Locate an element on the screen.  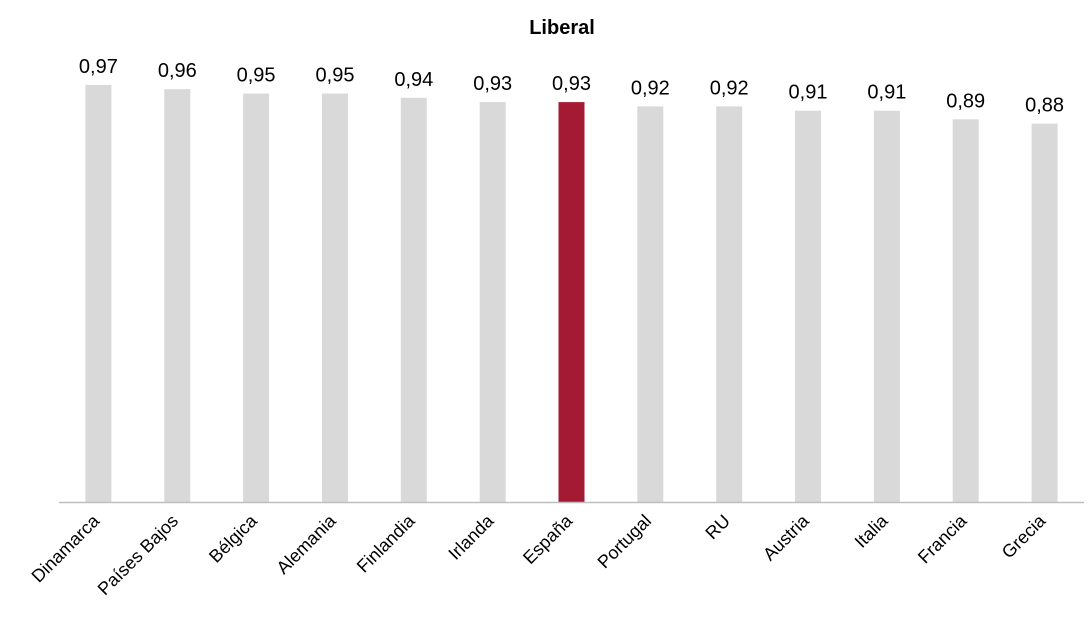
value-label-francia: 0,89 is located at coordinates (965, 101).